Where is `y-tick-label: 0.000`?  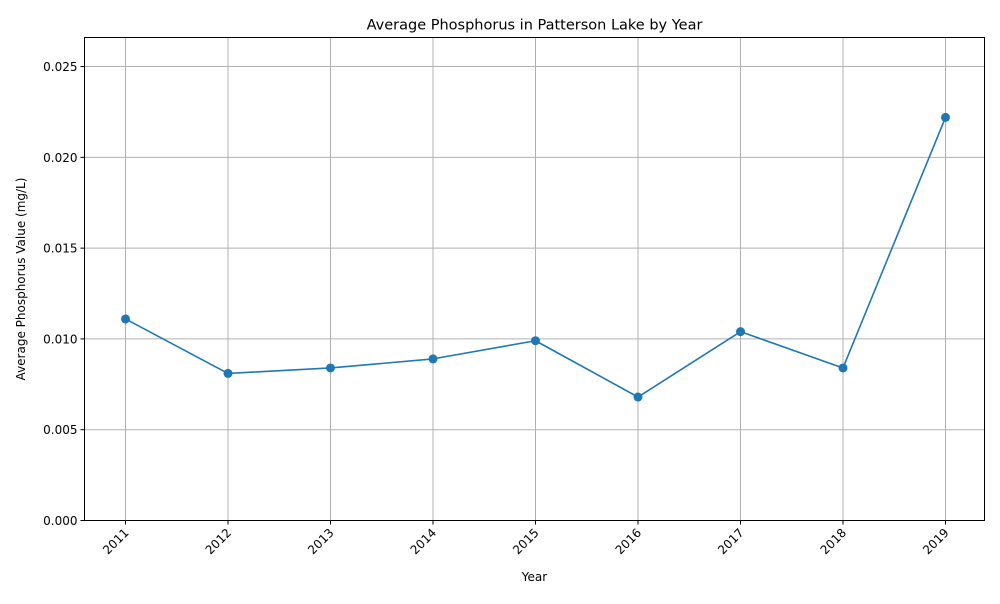 y-tick-label: 0.000 is located at coordinates (60, 521).